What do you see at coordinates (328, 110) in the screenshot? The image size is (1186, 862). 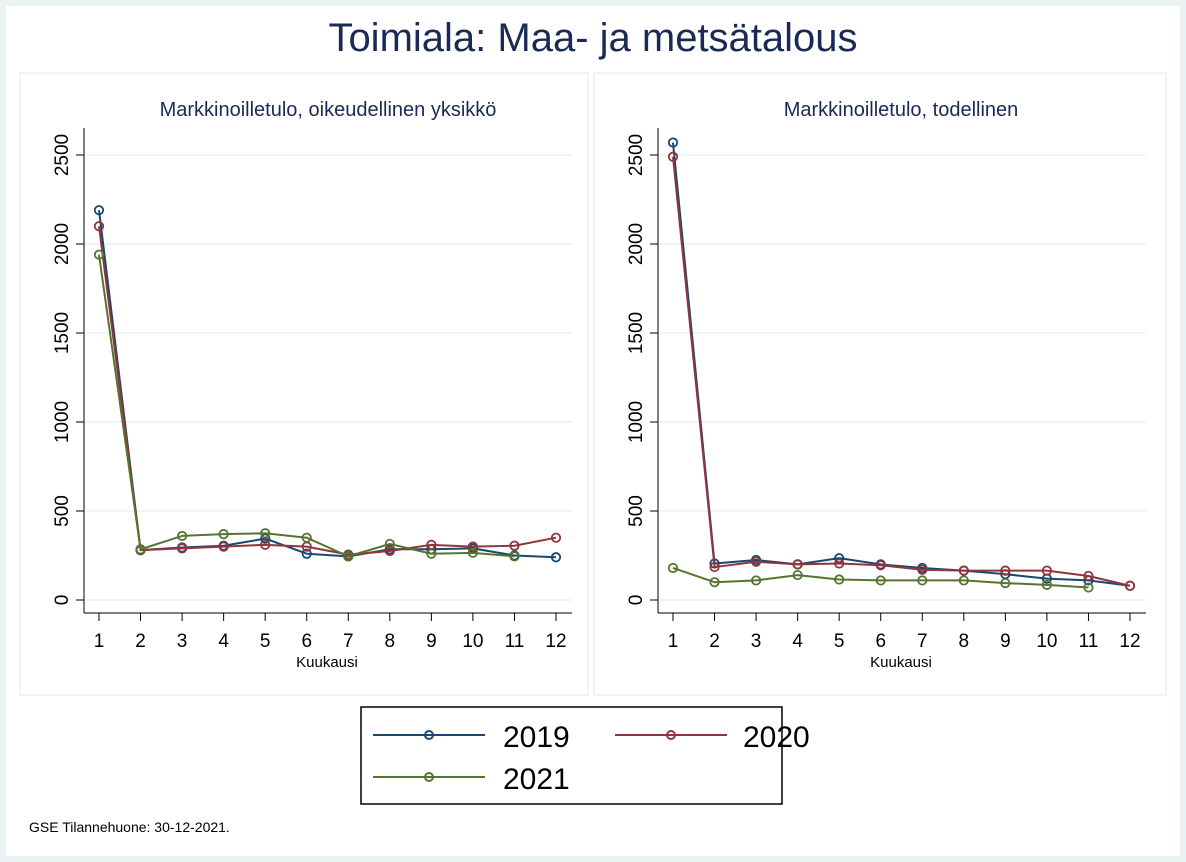 I see `panel-title: Markkinoilletulo, oikeudellinen yksikkö` at bounding box center [328, 110].